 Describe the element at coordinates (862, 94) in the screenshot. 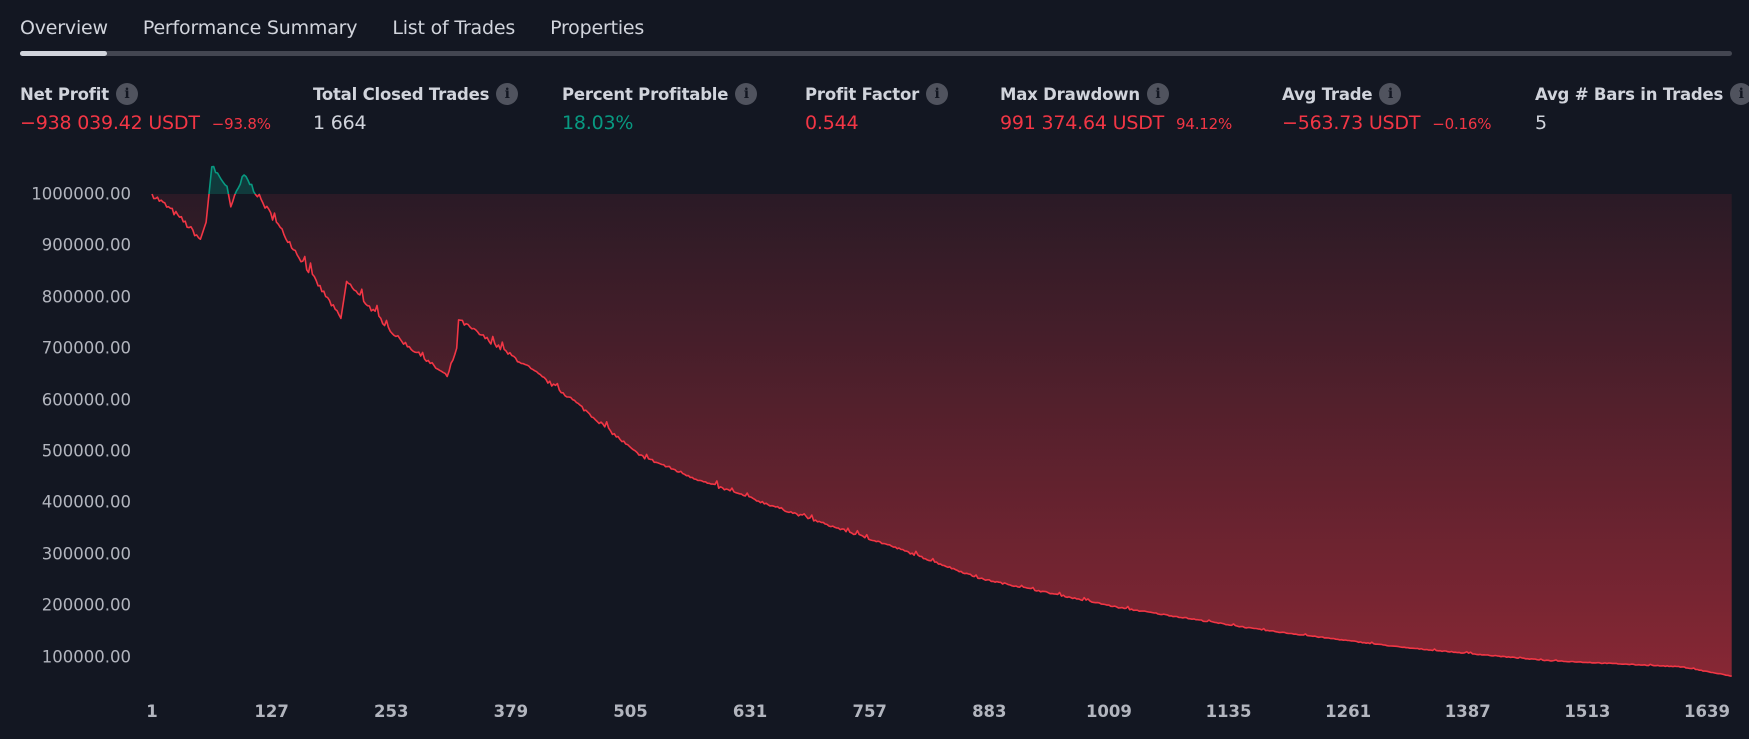

I see `metric-label: Profit Factor` at that location.